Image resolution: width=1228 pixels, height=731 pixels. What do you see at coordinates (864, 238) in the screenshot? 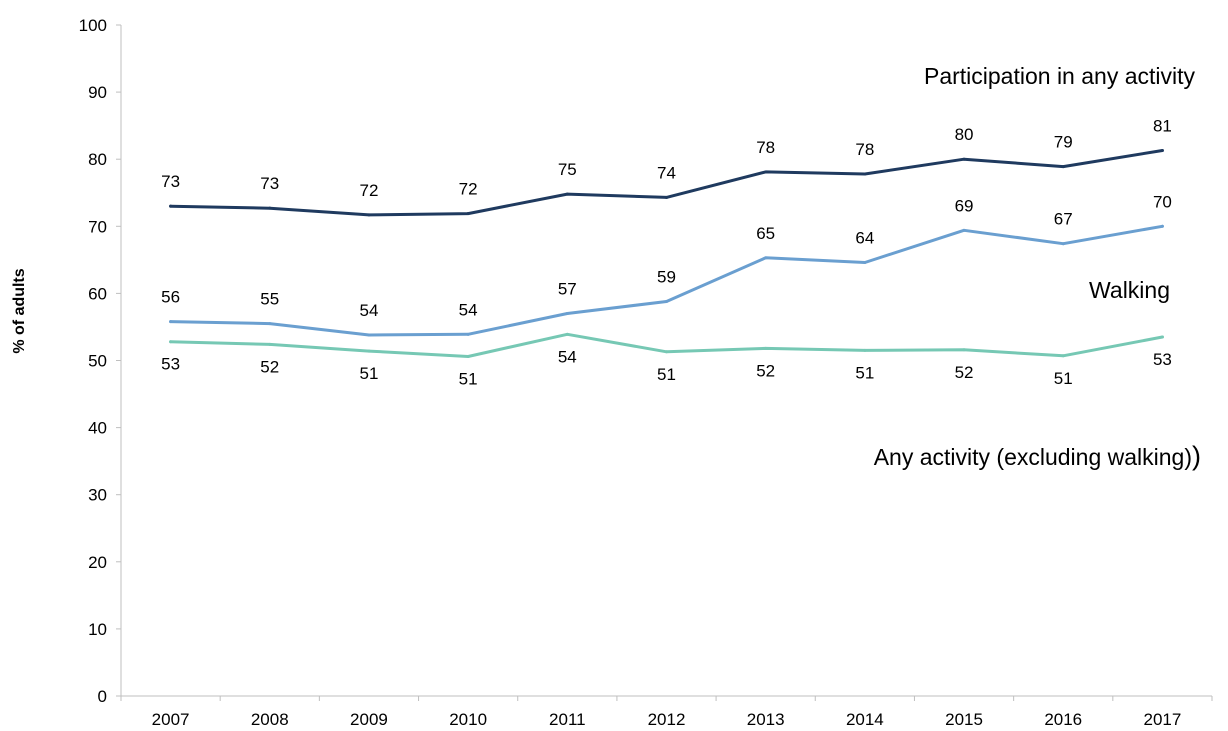
I see `data-label: 64` at bounding box center [864, 238].